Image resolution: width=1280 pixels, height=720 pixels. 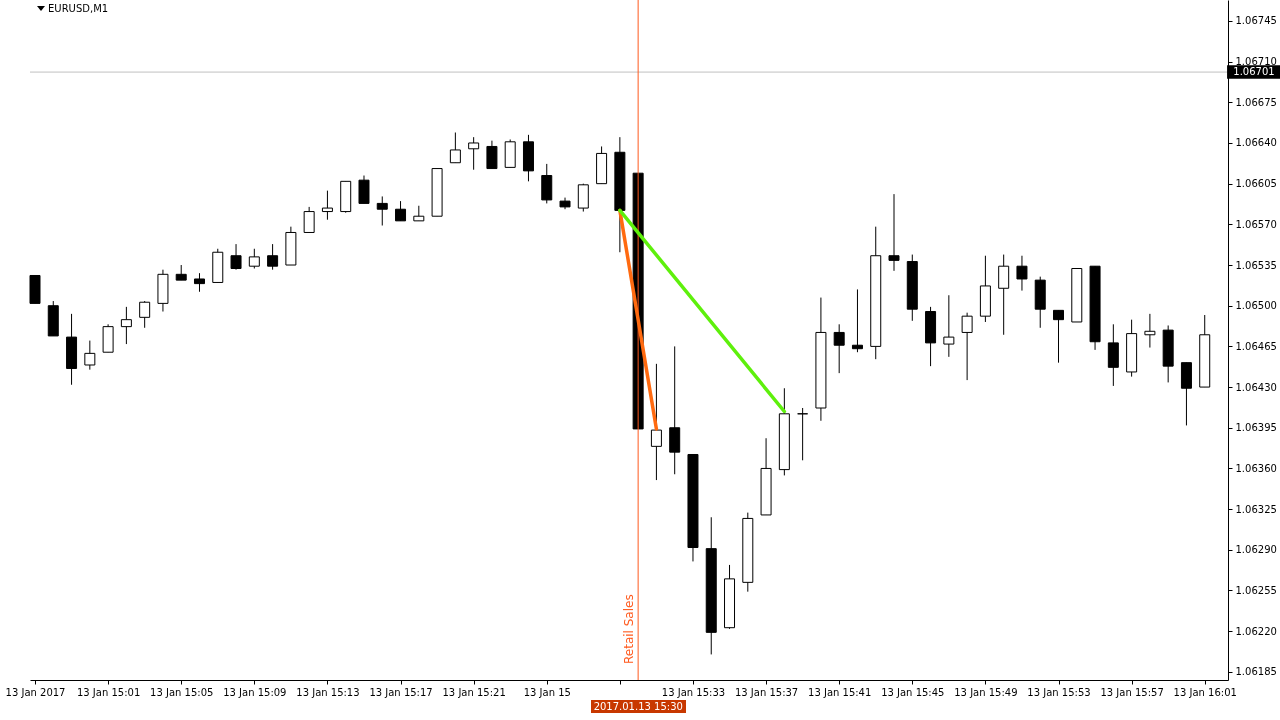 What do you see at coordinates (1205, 692) in the screenshot?
I see `x-tick-label: 13 Jan 16:01` at bounding box center [1205, 692].